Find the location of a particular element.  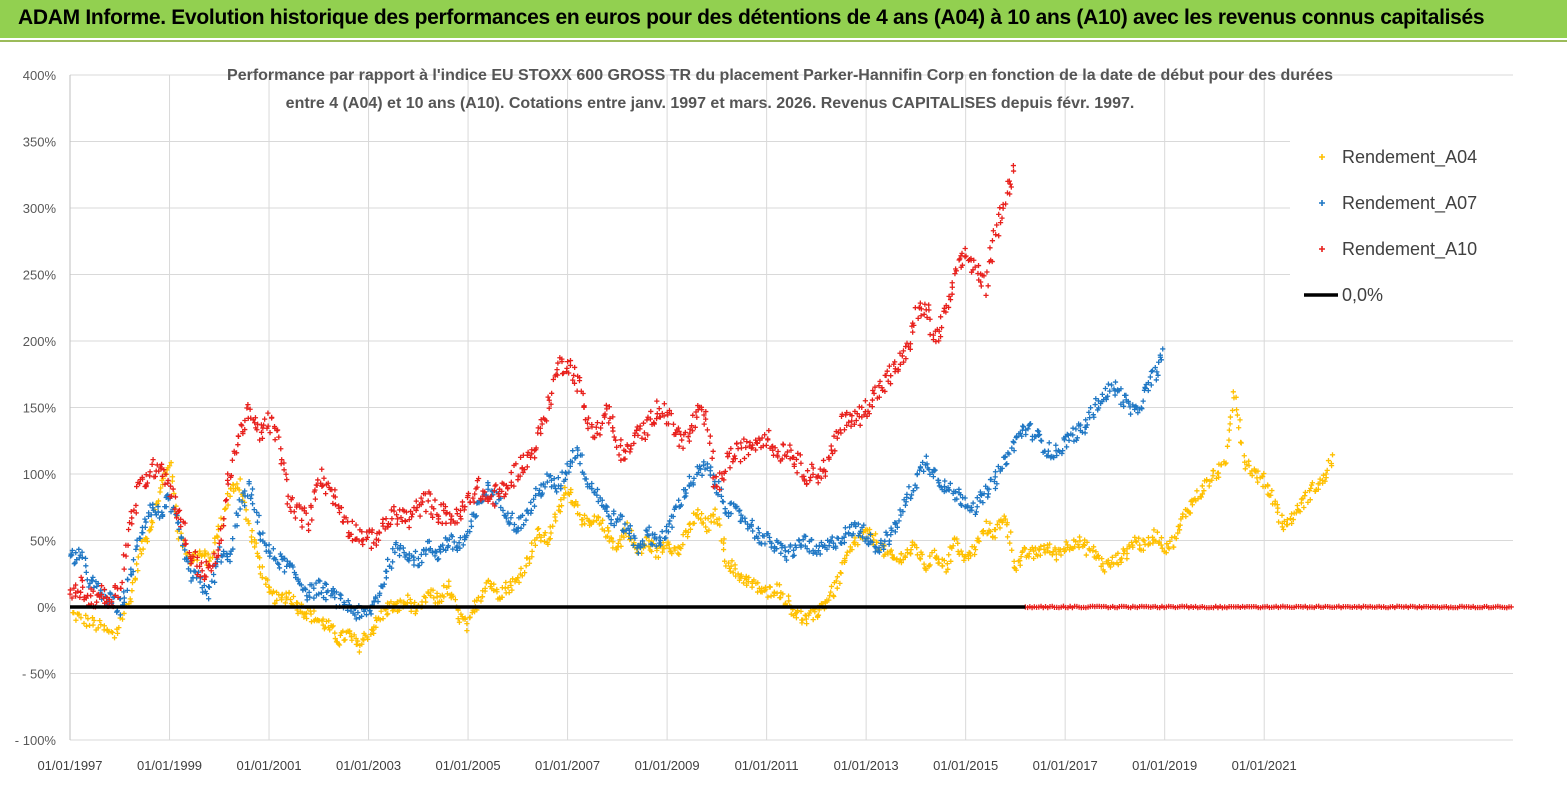

x-tick-label: 01/01/2017 is located at coordinates (1065, 765).